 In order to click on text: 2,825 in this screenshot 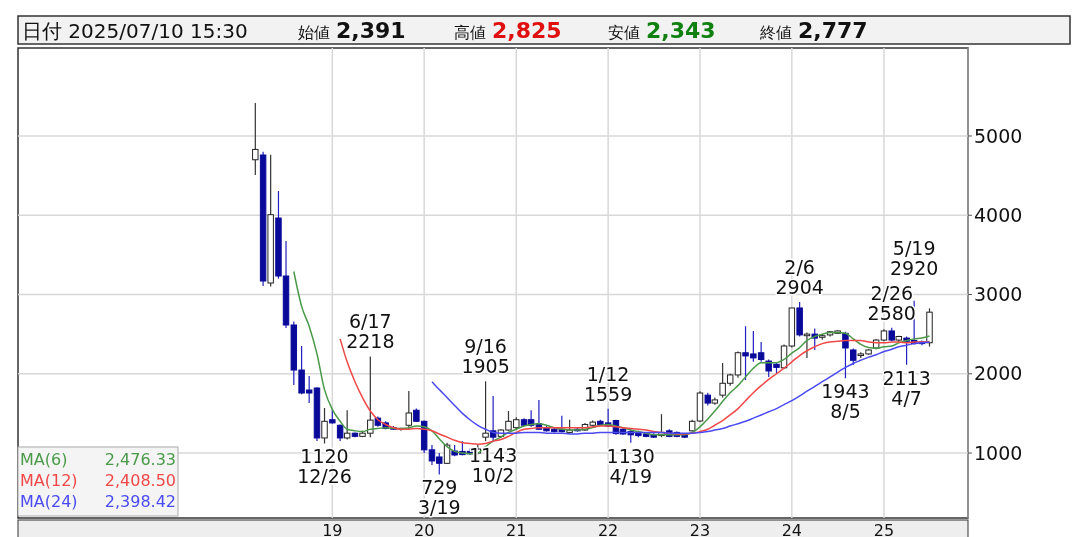, I will do `click(527, 30)`.